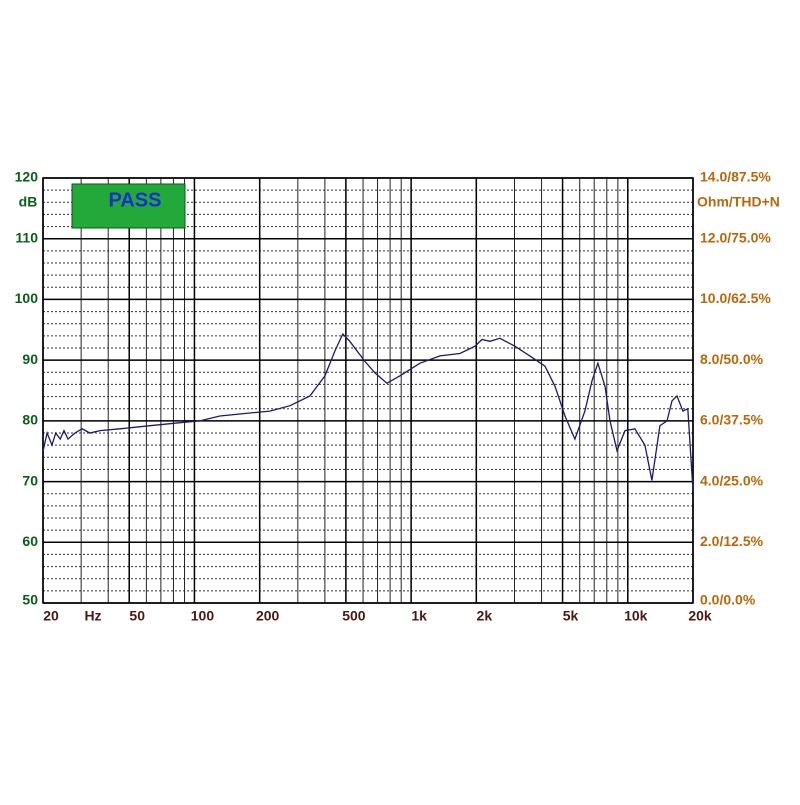 The height and width of the screenshot is (805, 800). Describe the element at coordinates (735, 177) in the screenshot. I see `y2-tick-label: 14.0/87.5%` at that location.